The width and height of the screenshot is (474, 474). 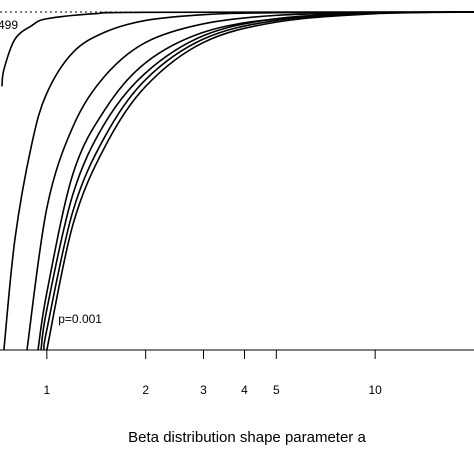 What do you see at coordinates (276, 390) in the screenshot?
I see `x-tick-label: 5` at bounding box center [276, 390].